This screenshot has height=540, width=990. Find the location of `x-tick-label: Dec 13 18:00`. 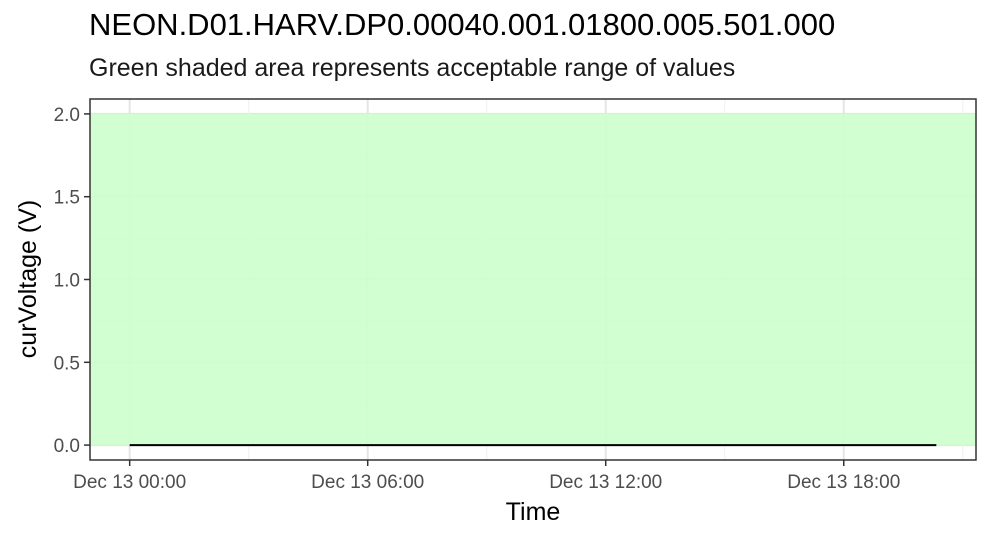

x-tick-label: Dec 13 18:00 is located at coordinates (843, 482).